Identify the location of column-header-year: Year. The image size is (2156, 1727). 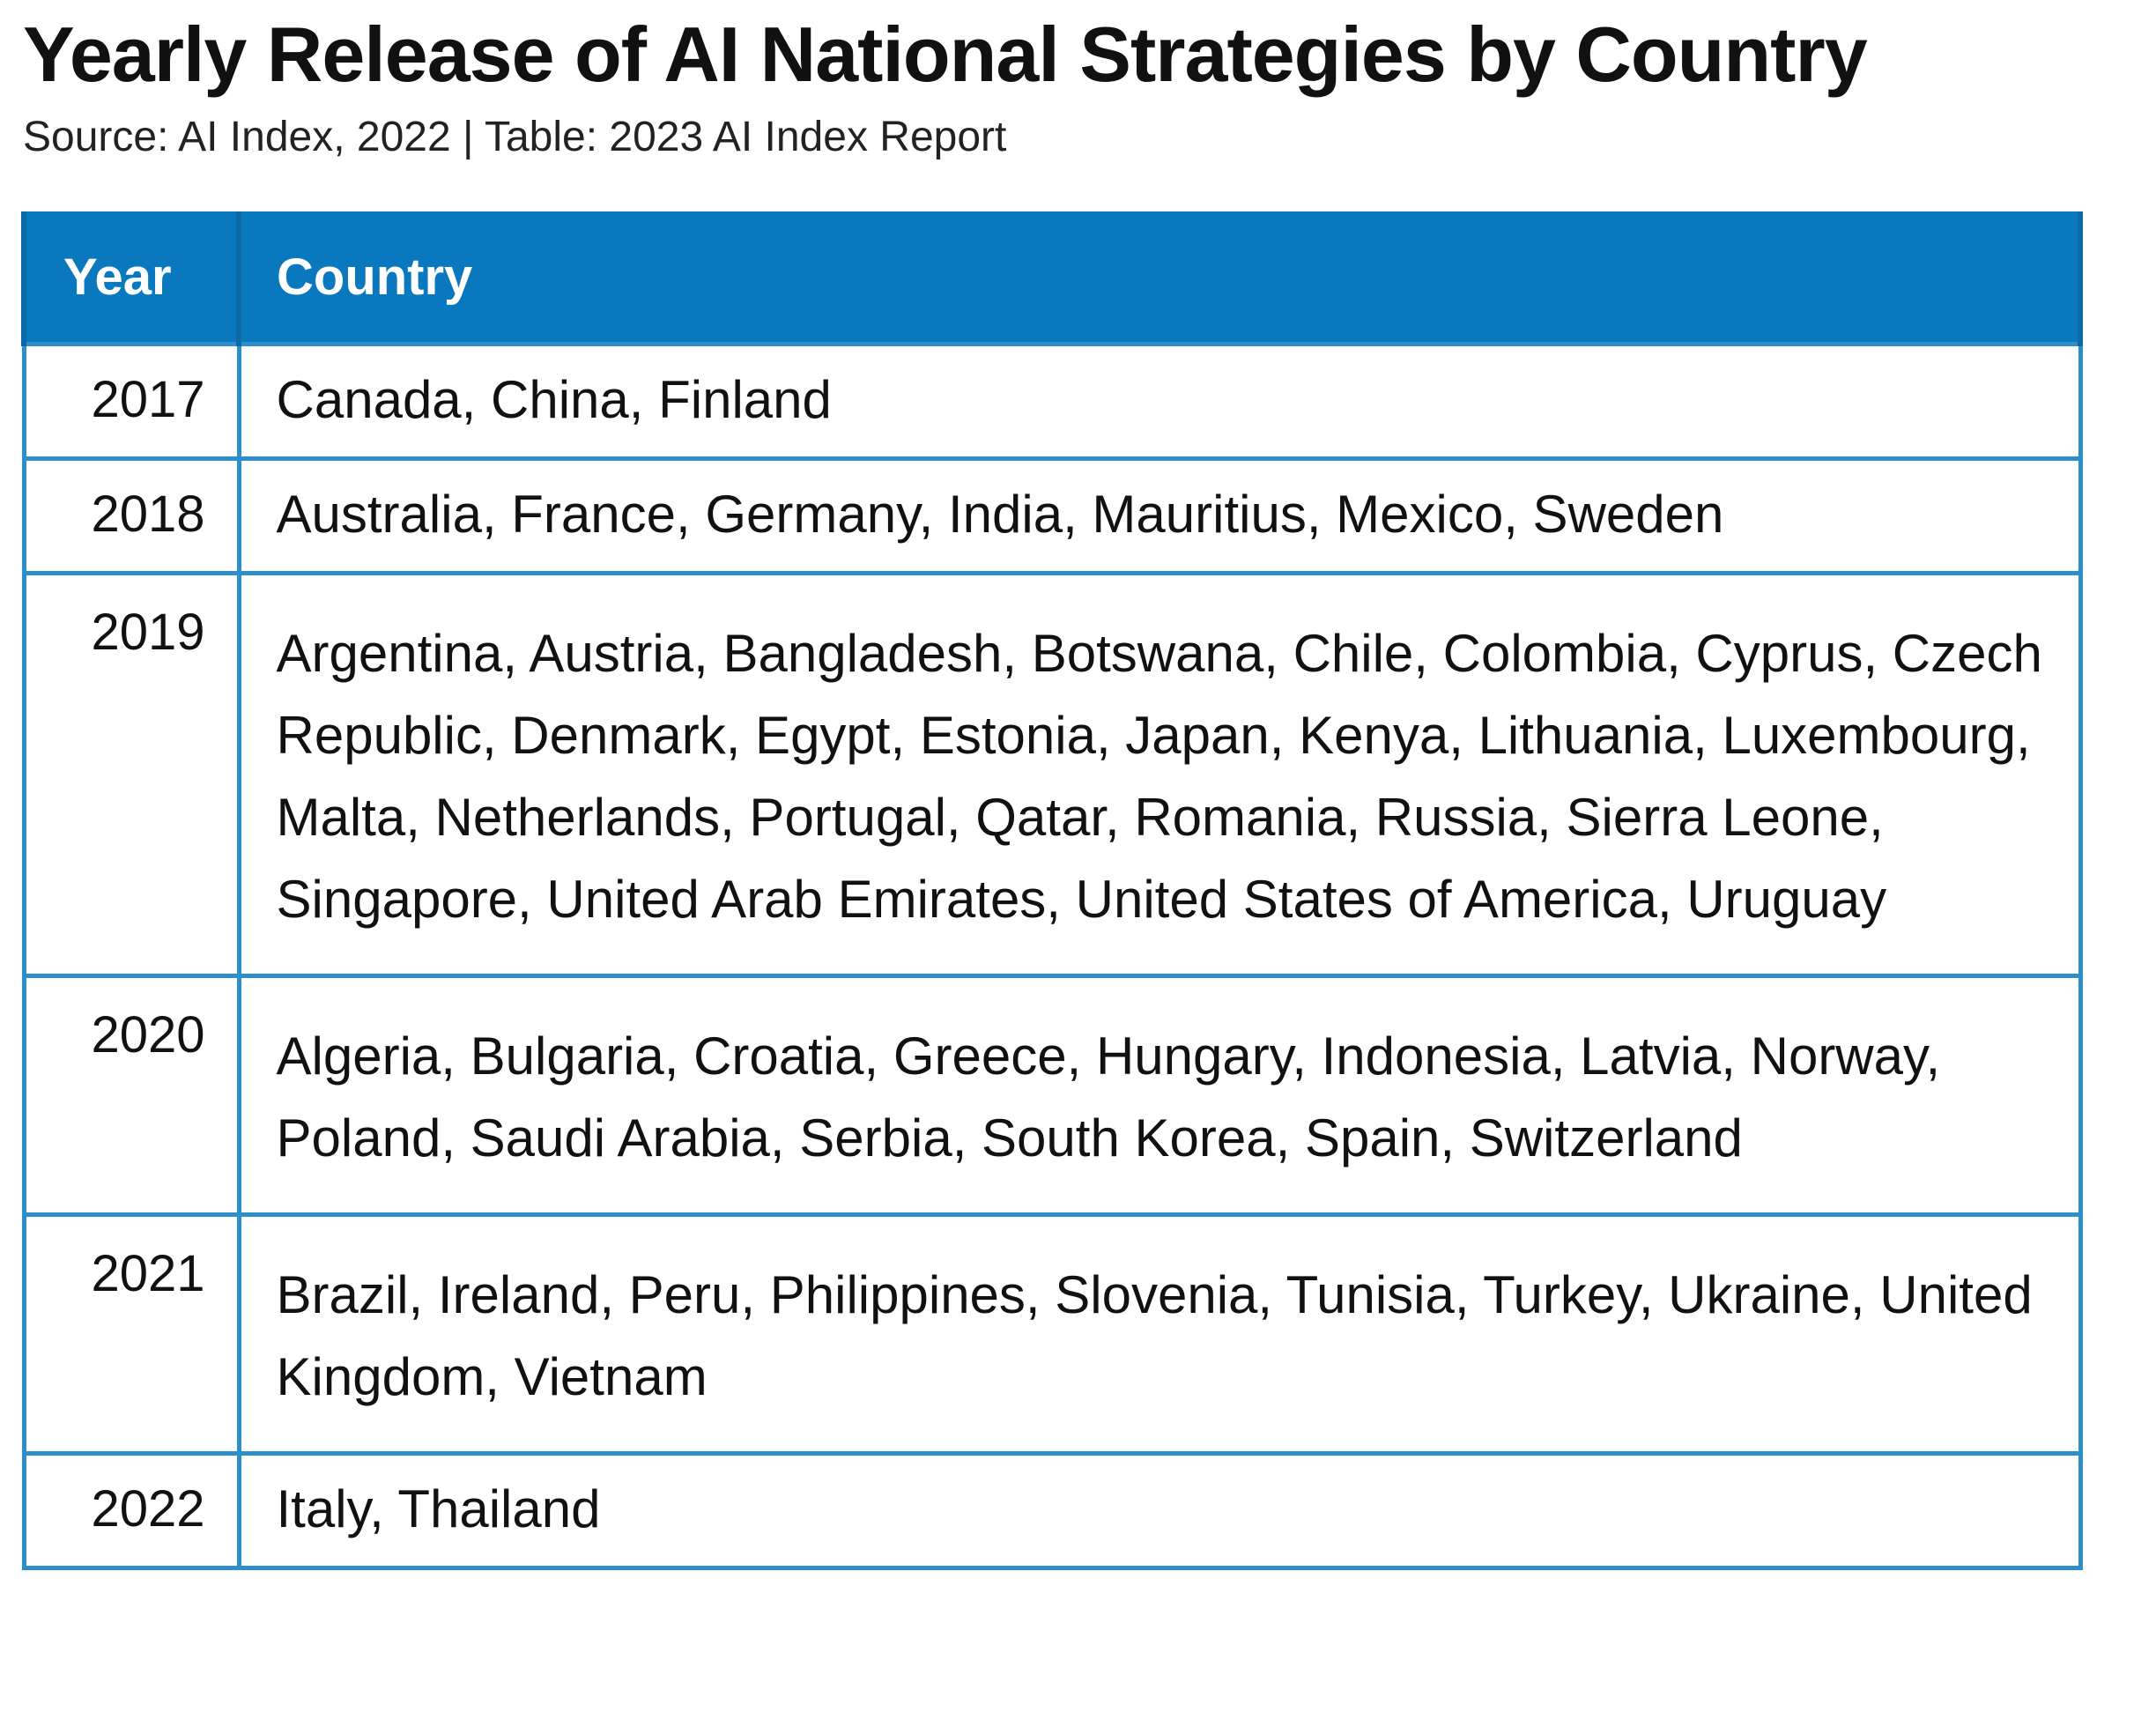
(131, 278).